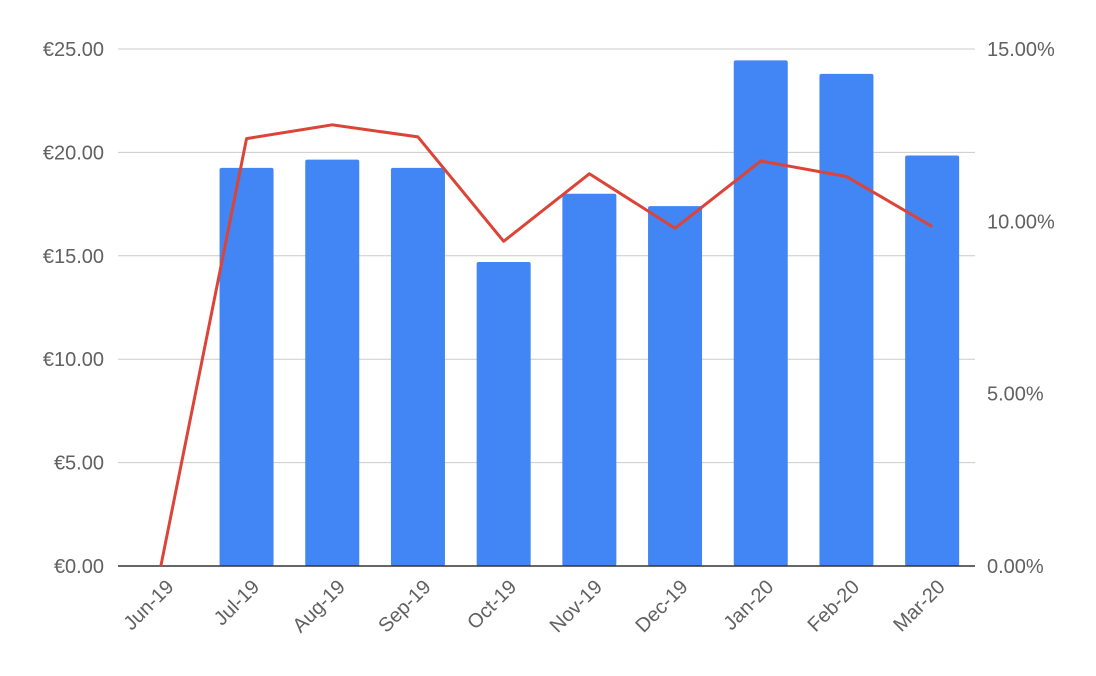 The height and width of the screenshot is (676, 1096). Describe the element at coordinates (73, 257) in the screenshot. I see `left-tick-label: €15.00` at that location.